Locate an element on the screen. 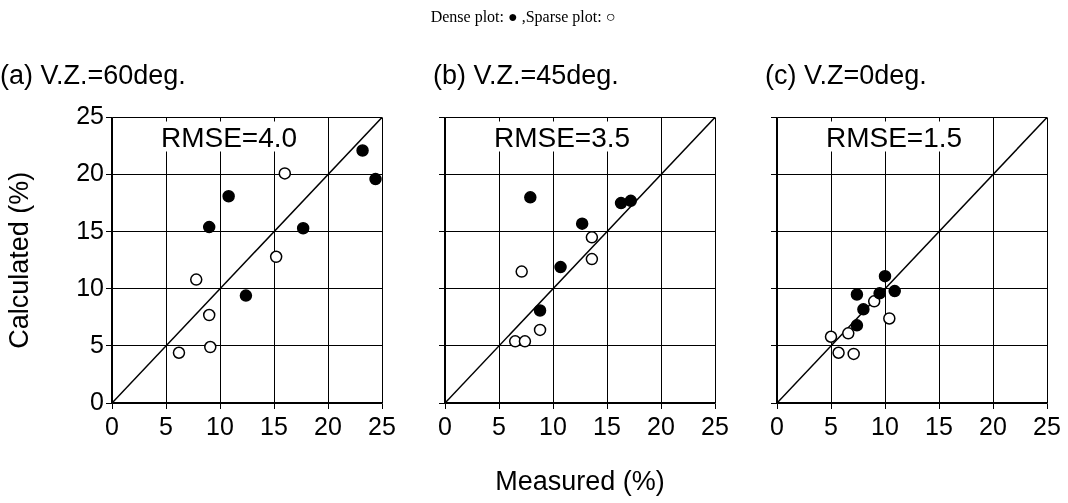 Image resolution: width=1068 pixels, height=503 pixels. y-axis-title: Calculated (%) is located at coordinates (18, 260).